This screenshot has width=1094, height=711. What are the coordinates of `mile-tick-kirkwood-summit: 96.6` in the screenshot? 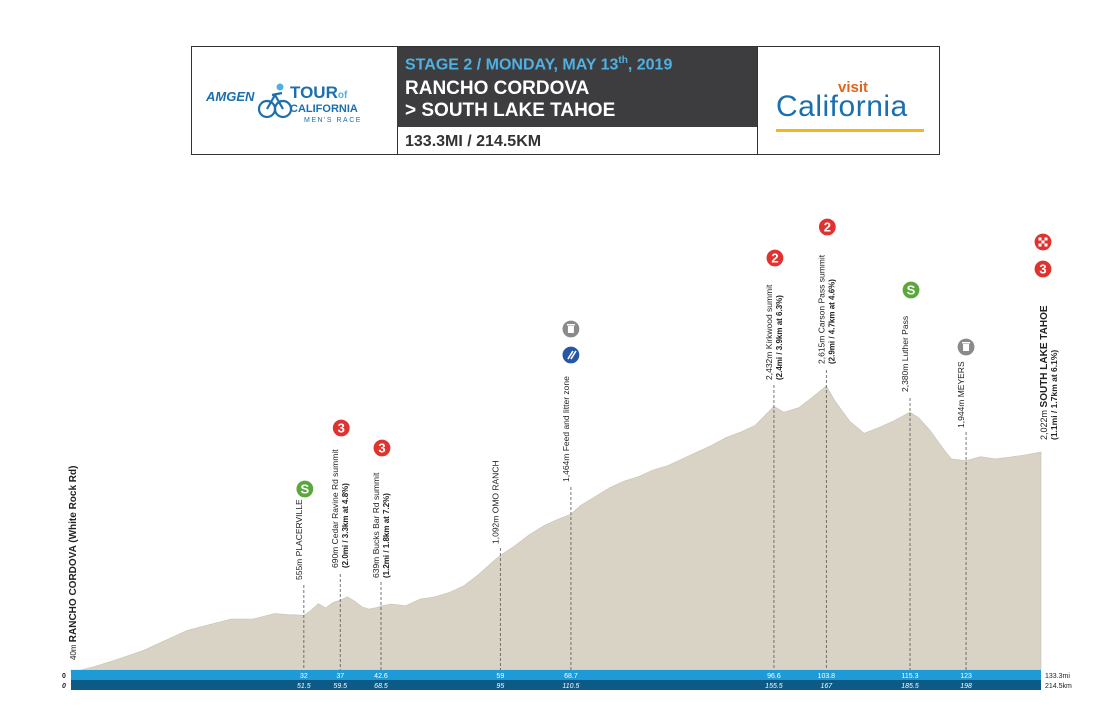 It's located at (774, 676).